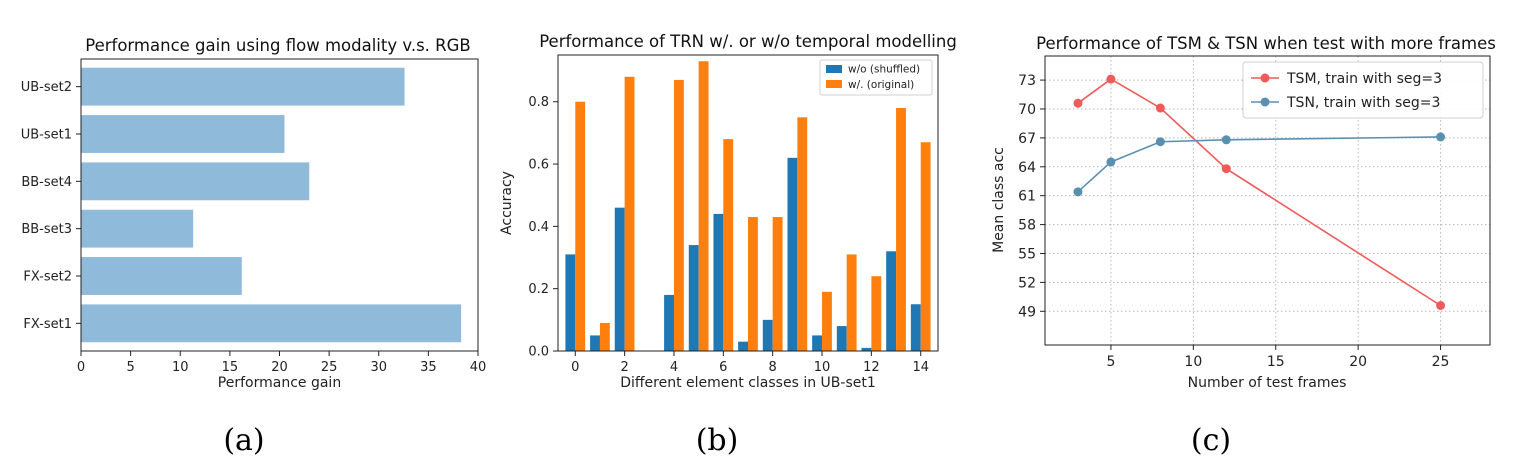 This screenshot has width=1540, height=472. I want to click on ytick-label: 61, so click(1027, 197).